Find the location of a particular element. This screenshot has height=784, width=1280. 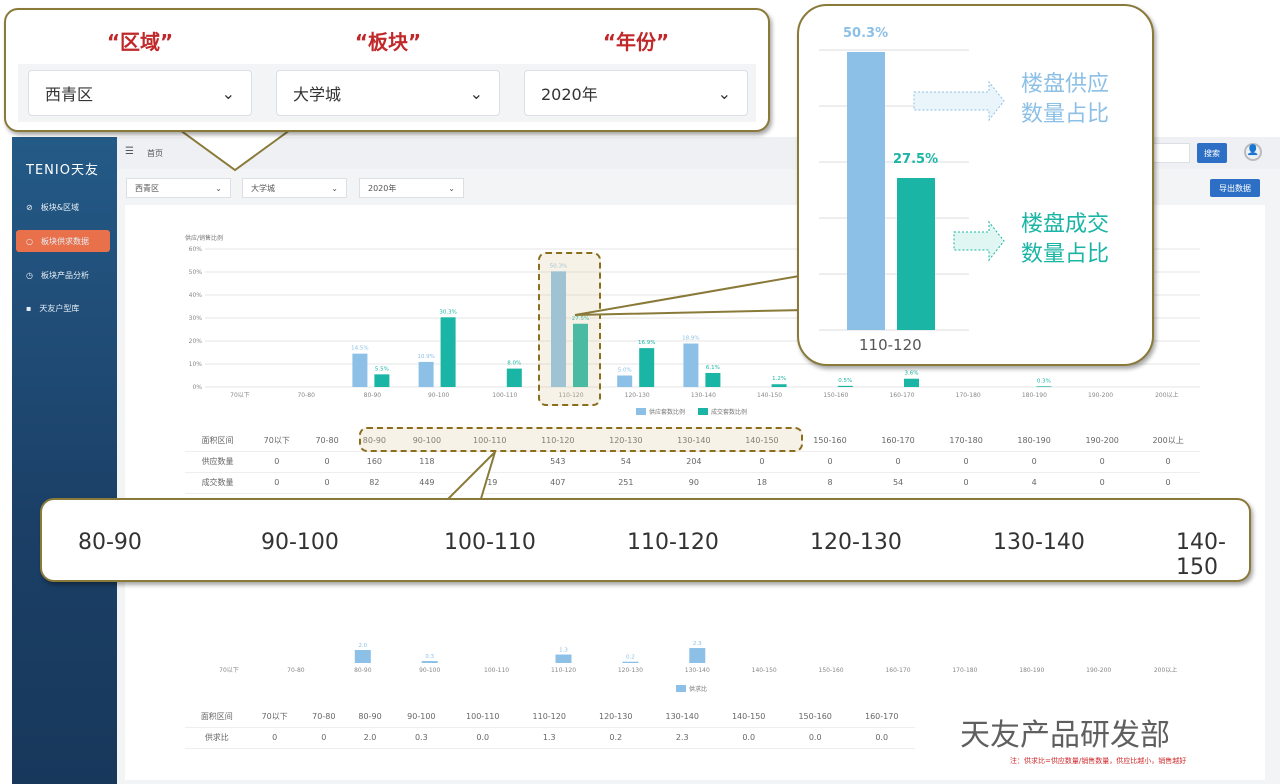

region-title: “区域” is located at coordinates (140, 42).